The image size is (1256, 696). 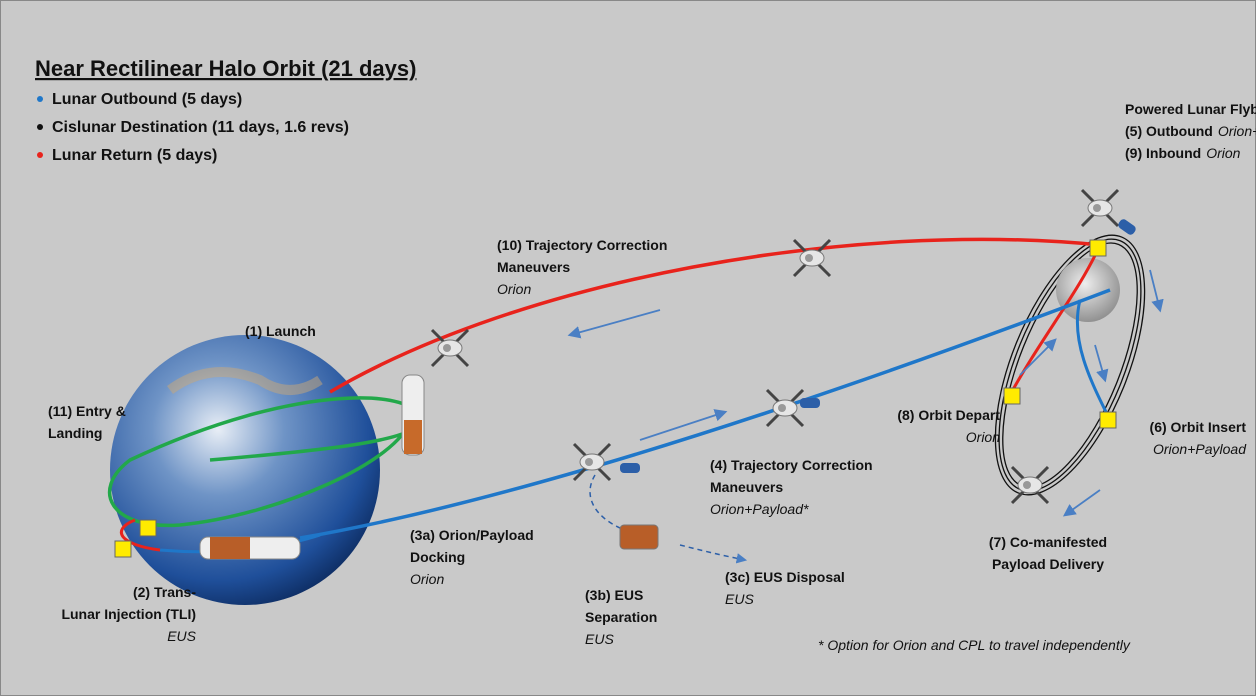 What do you see at coordinates (582, 245) in the screenshot?
I see `annotation-line: (10) Trajectory Correction` at bounding box center [582, 245].